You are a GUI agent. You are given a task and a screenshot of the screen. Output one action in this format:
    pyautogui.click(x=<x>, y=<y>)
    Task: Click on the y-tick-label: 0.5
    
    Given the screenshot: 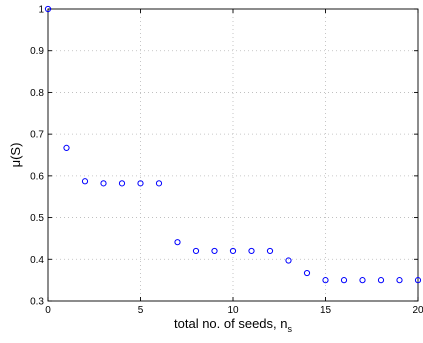 What is the action you would take?
    pyautogui.click(x=37, y=218)
    